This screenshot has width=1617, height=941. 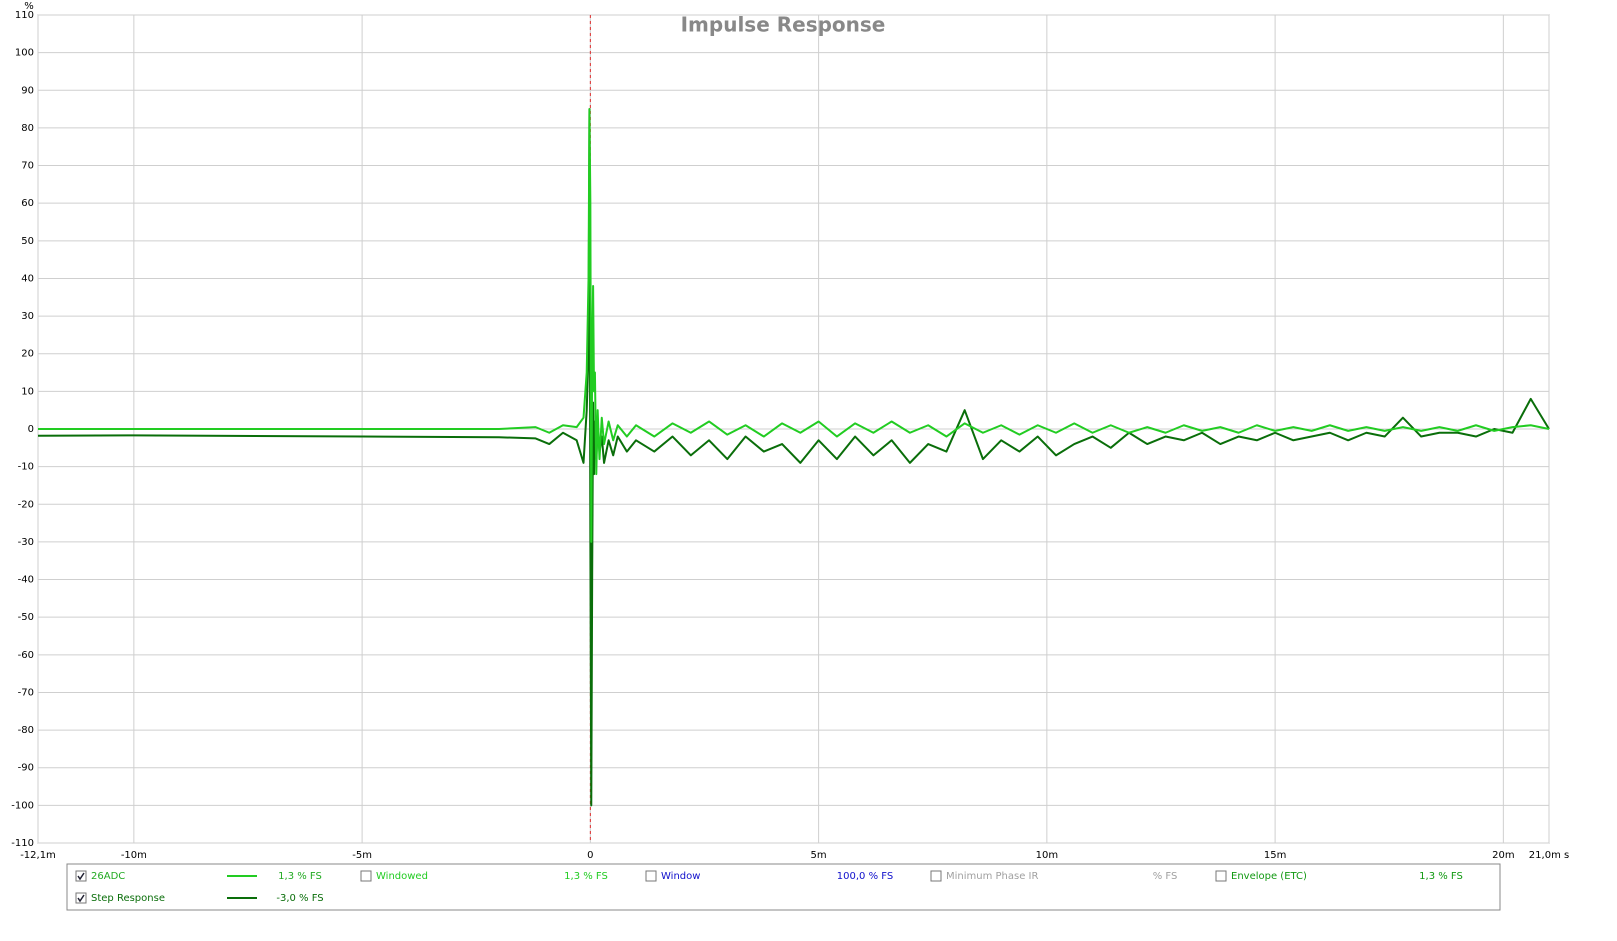 What do you see at coordinates (27, 166) in the screenshot?
I see `y-tick-label: 70` at bounding box center [27, 166].